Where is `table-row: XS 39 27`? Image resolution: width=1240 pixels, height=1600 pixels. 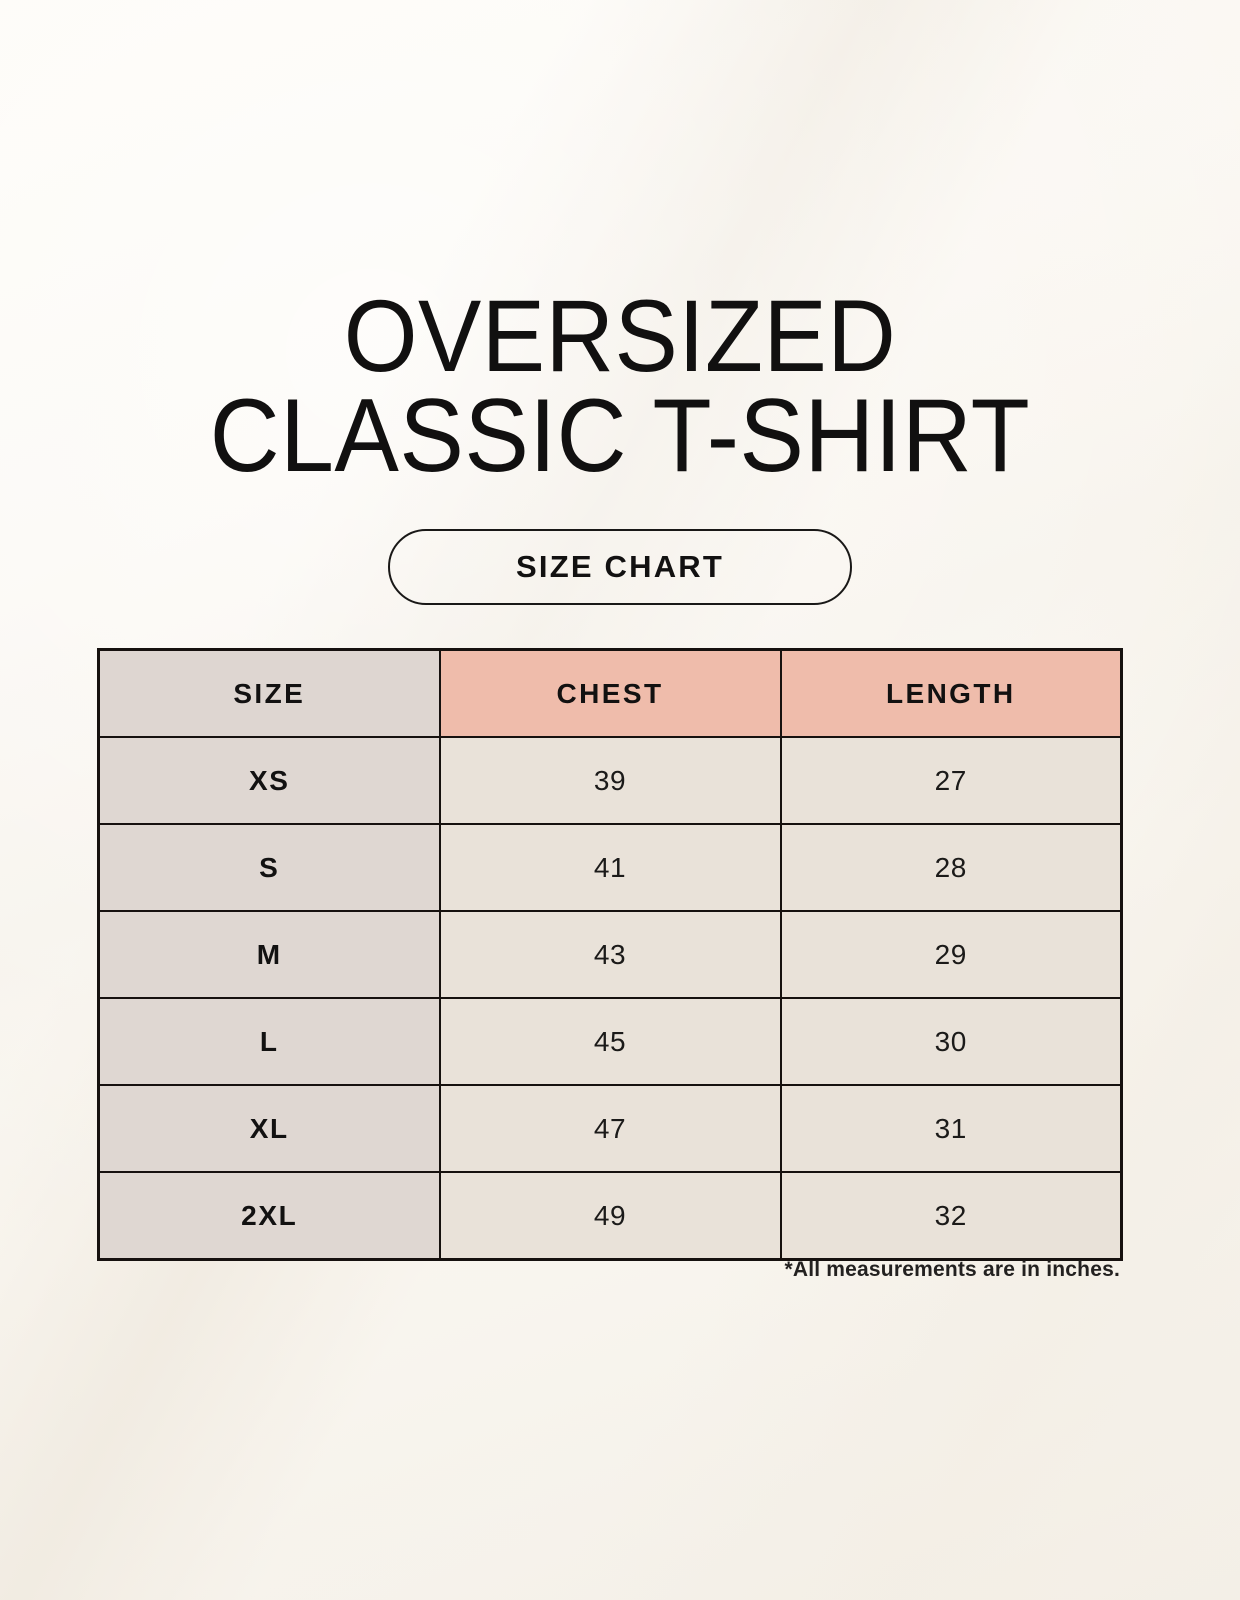
table-row: XS 39 27 is located at coordinates (610, 780).